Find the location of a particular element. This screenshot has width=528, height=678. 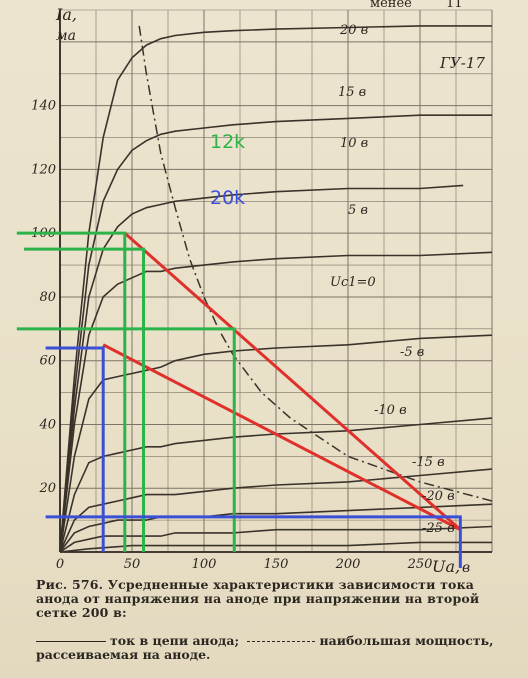

x-tick-label: 200 is located at coordinates (348, 564).